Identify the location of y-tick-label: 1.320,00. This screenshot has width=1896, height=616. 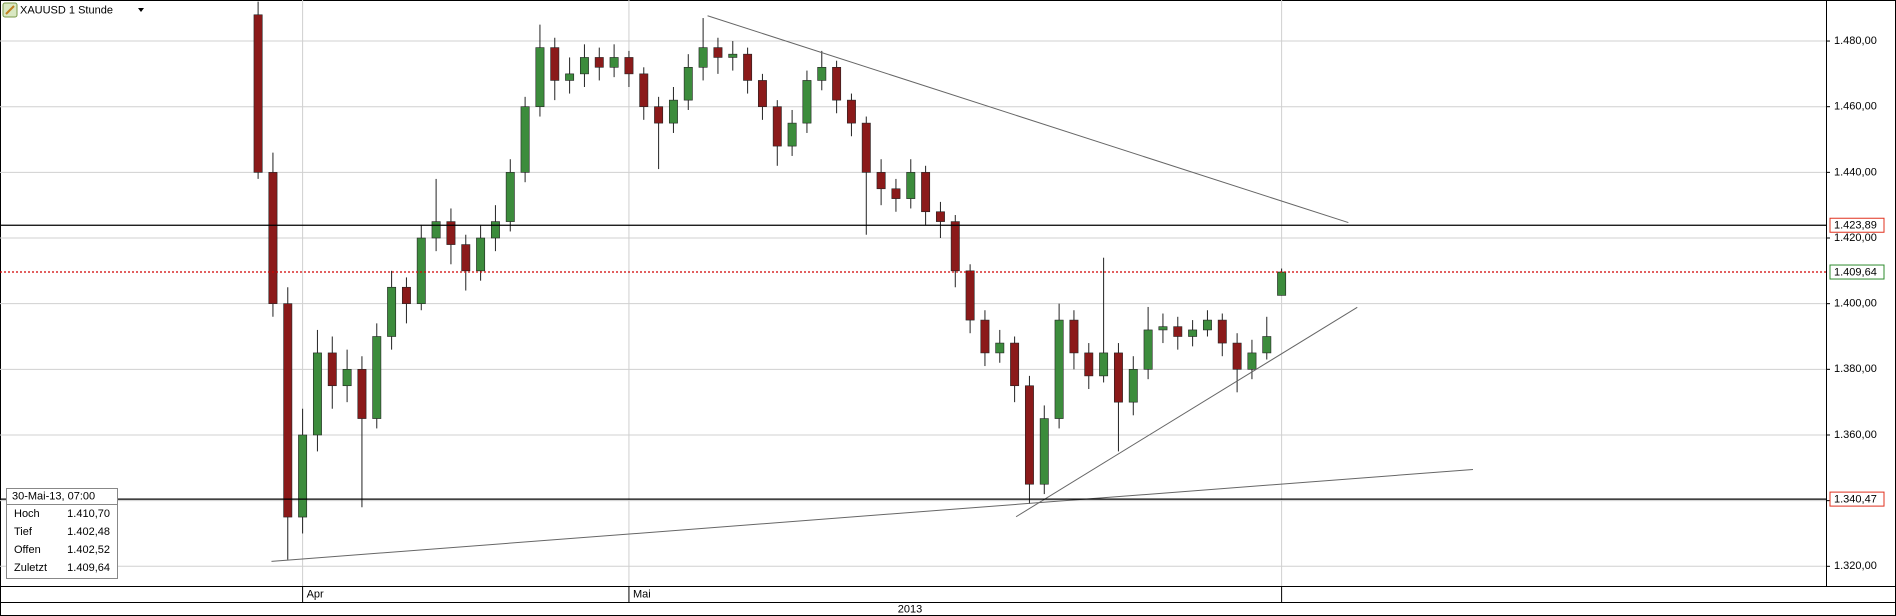
(1855, 566).